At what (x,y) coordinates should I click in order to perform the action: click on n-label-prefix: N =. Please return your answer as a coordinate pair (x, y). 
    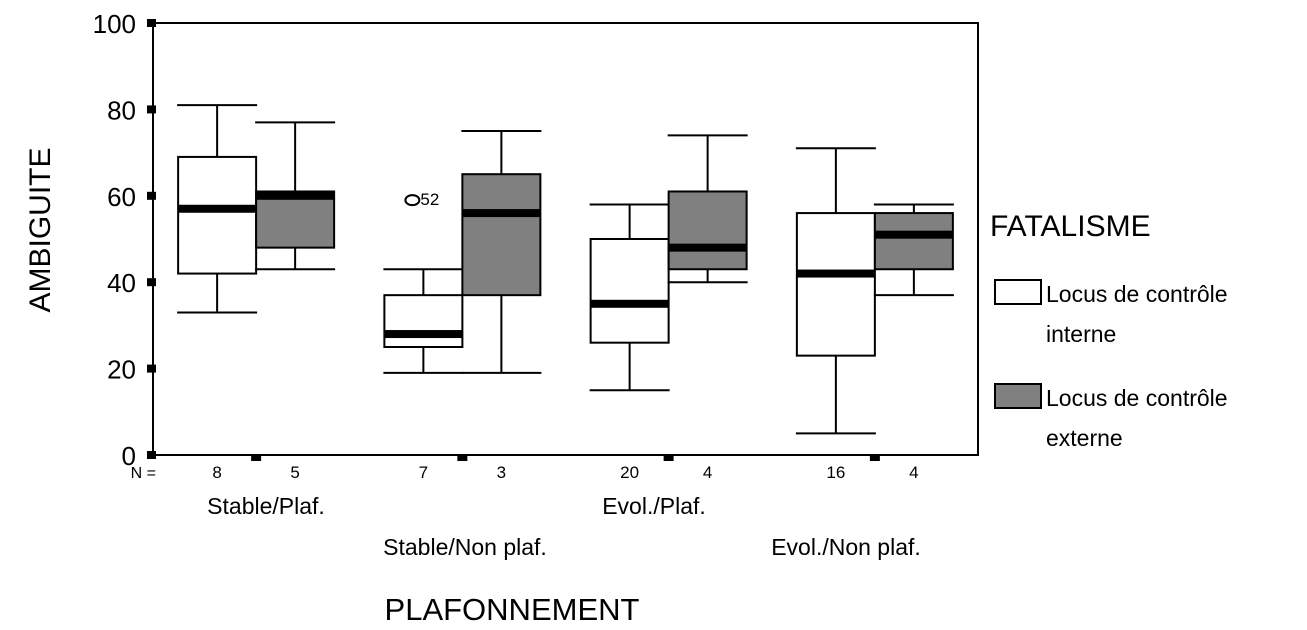
    Looking at the image, I should click on (143, 473).